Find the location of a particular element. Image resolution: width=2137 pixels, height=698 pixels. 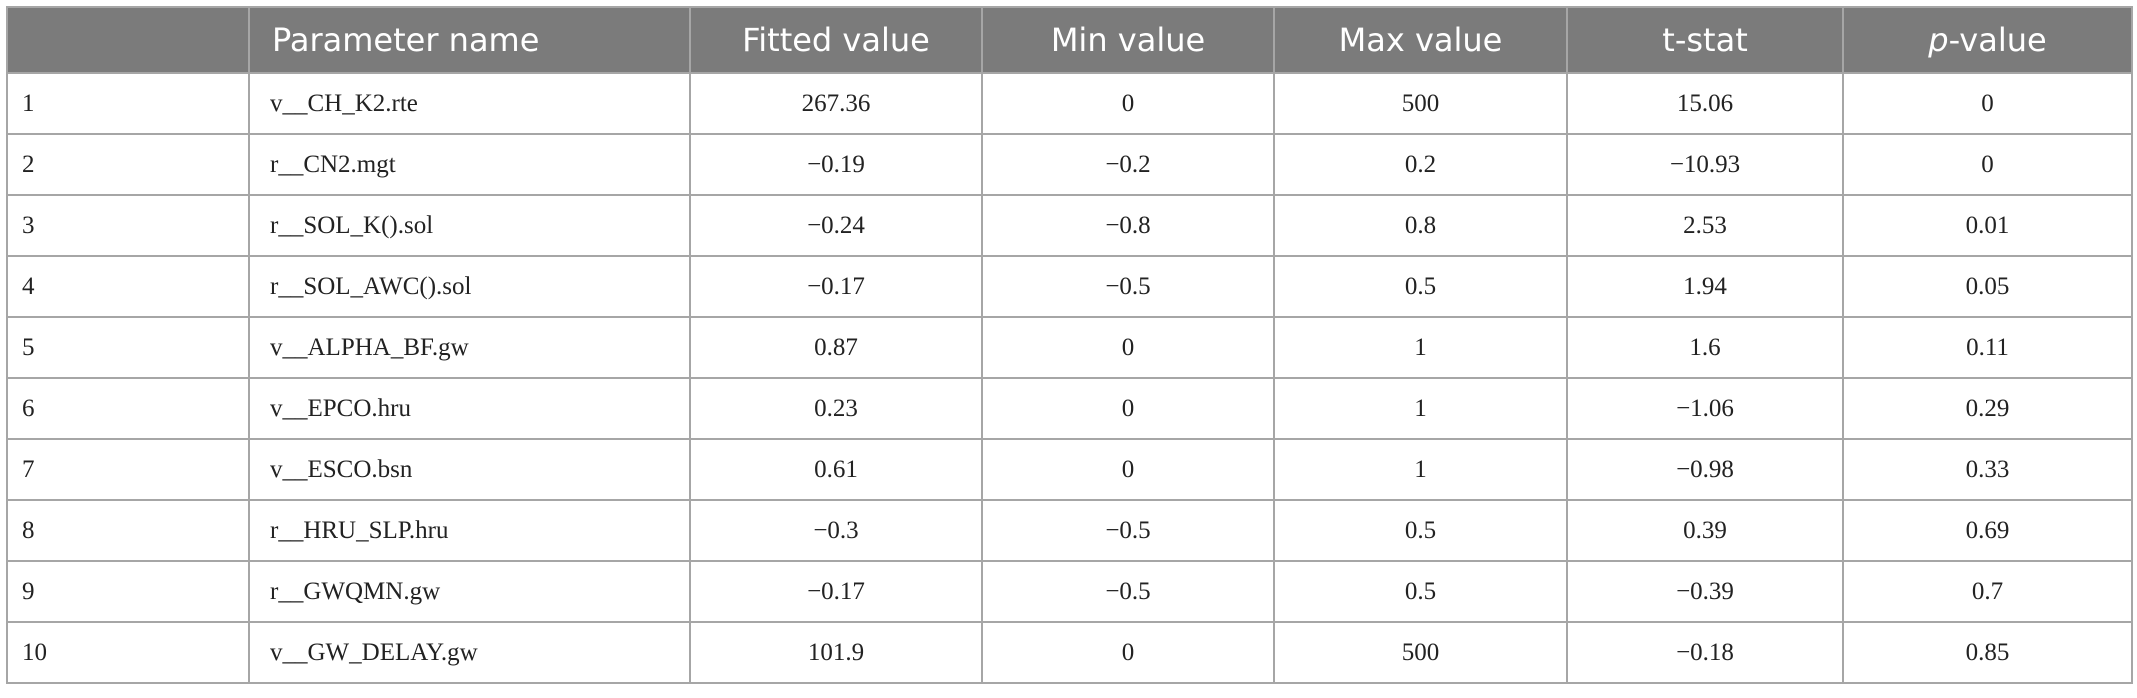

cell-max-value: 0.8 is located at coordinates (1420, 225).